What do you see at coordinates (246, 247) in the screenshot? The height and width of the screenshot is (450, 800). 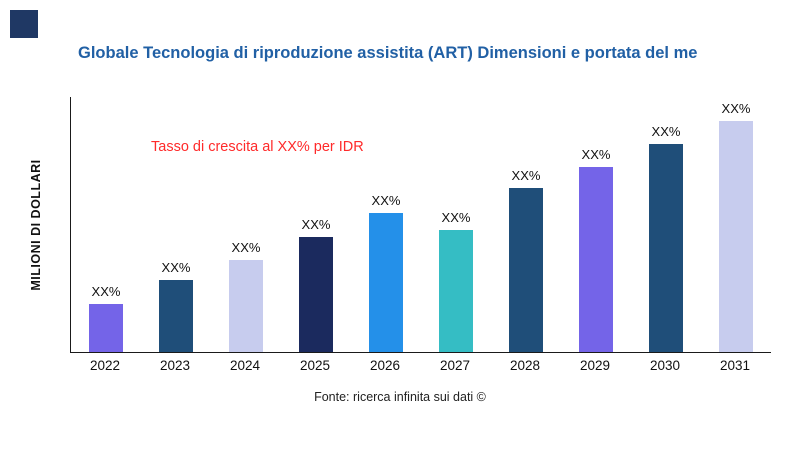 I see `bar-value-label-2024: XX%` at bounding box center [246, 247].